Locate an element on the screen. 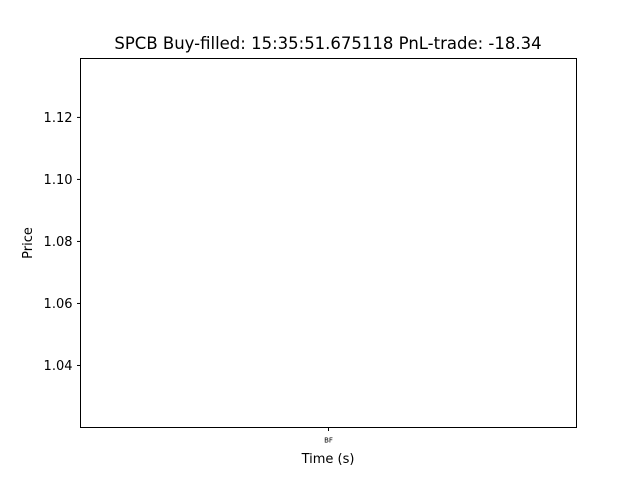 Image resolution: width=640 pixels, height=485 pixels. y-tick-label: 1.10 is located at coordinates (58, 180).